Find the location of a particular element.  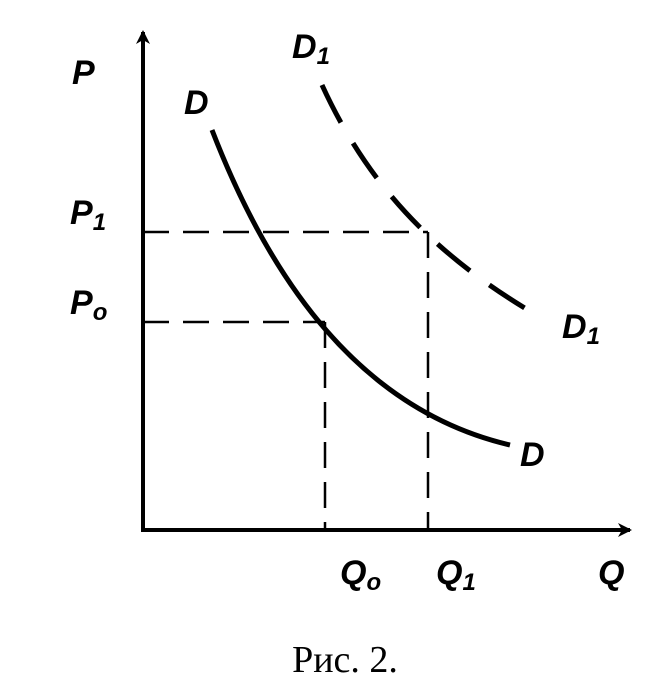

quantity-label: Qo is located at coordinates (360, 575).